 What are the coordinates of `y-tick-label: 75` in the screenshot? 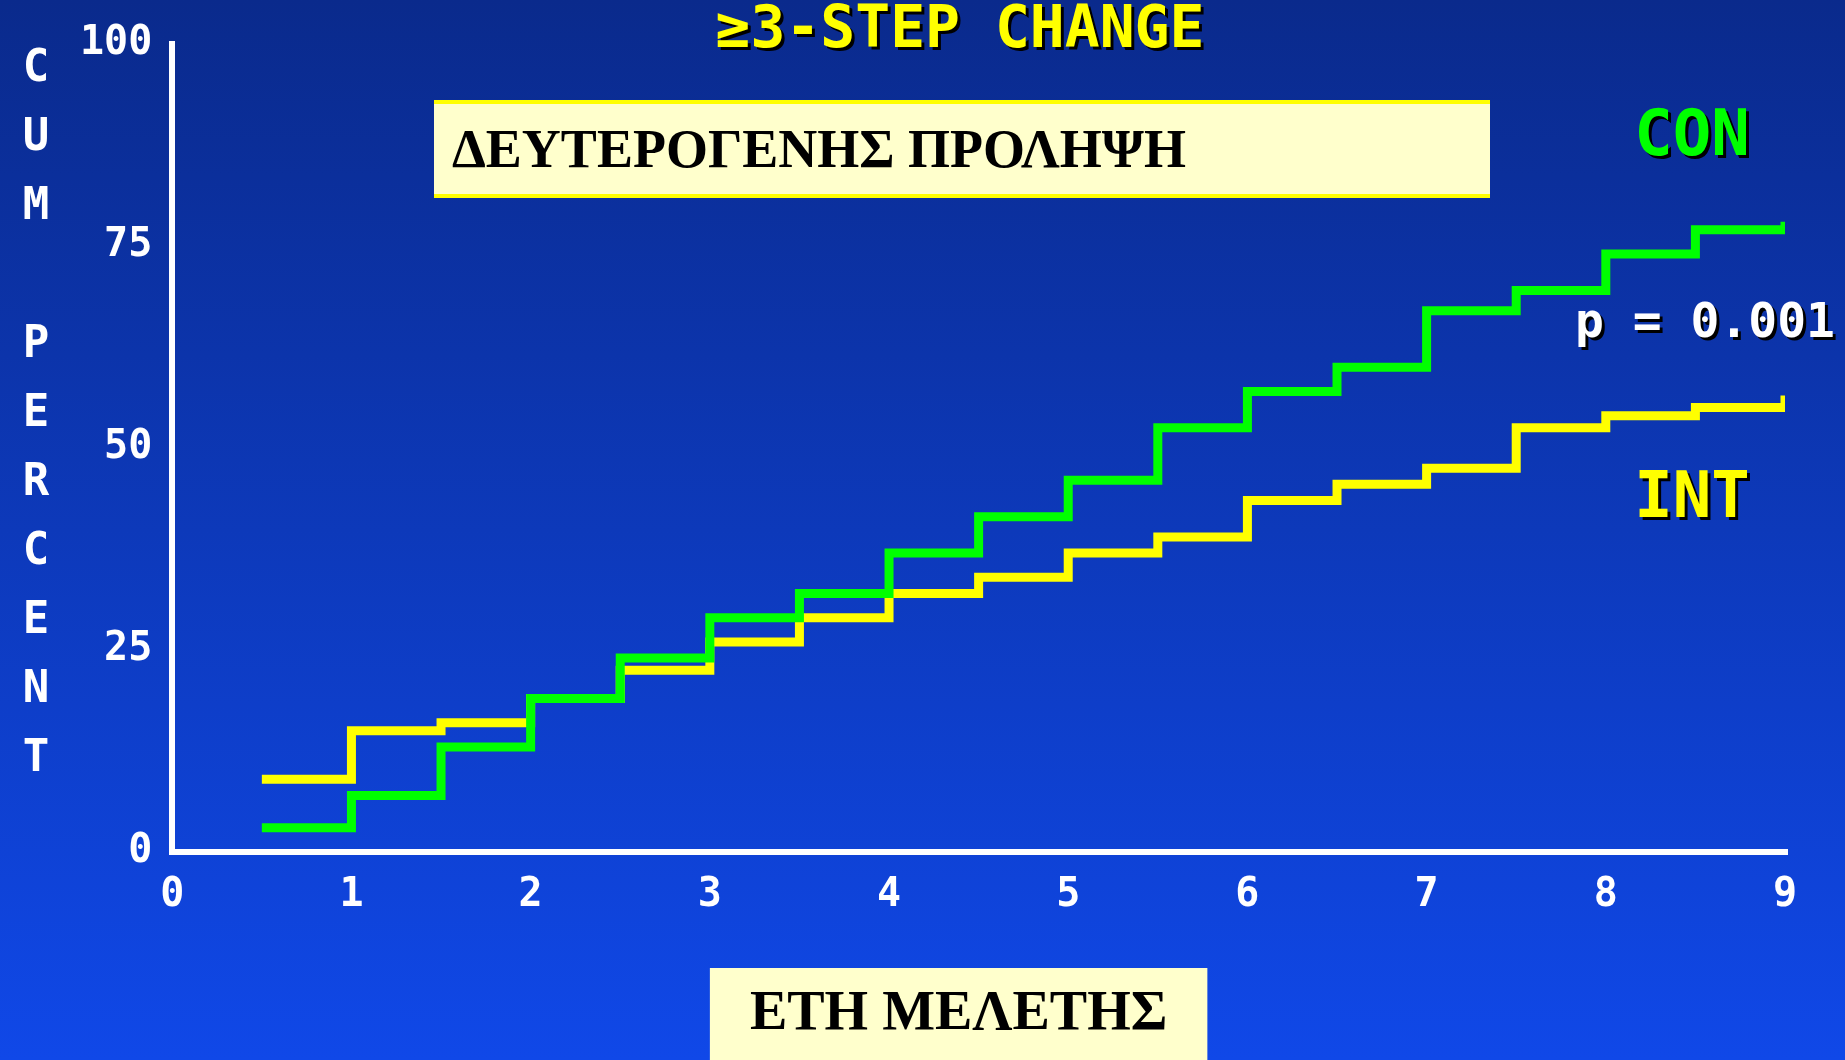 It's located at (128, 242).